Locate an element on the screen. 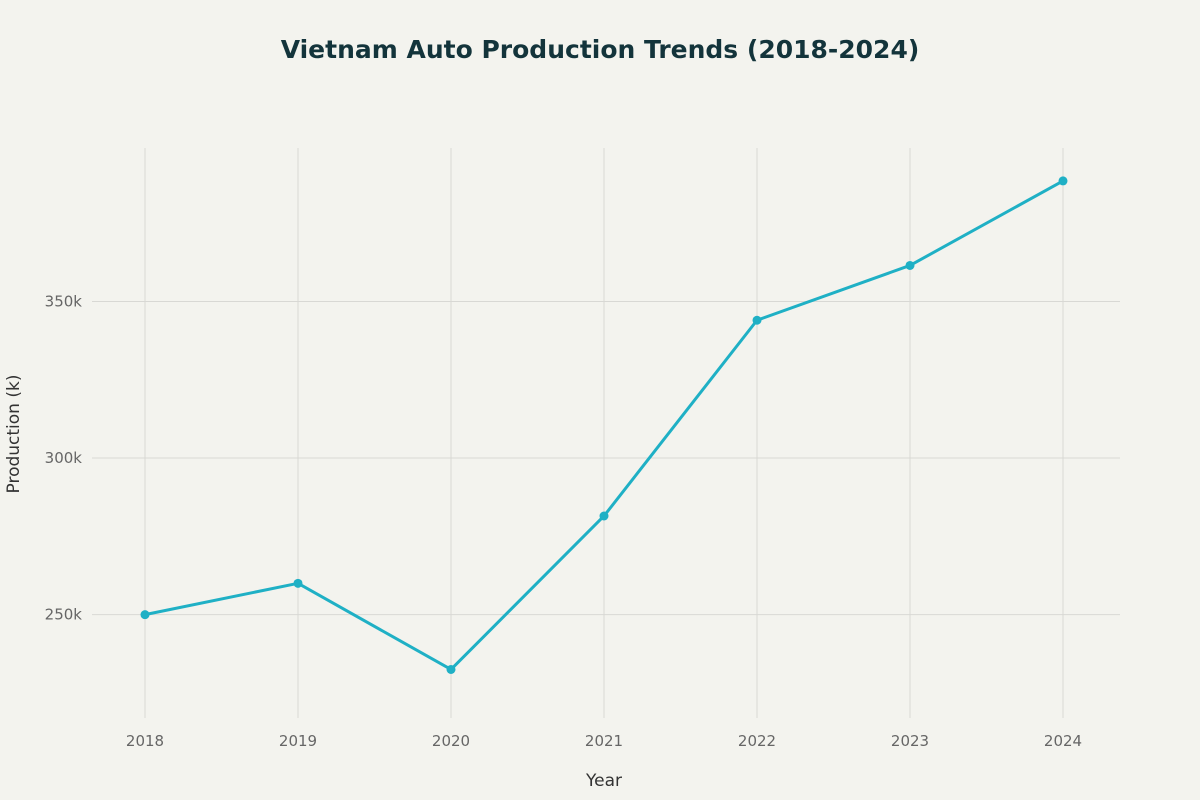 The image size is (1200, 800). x-tick-label-2019: 2019 is located at coordinates (298, 741).